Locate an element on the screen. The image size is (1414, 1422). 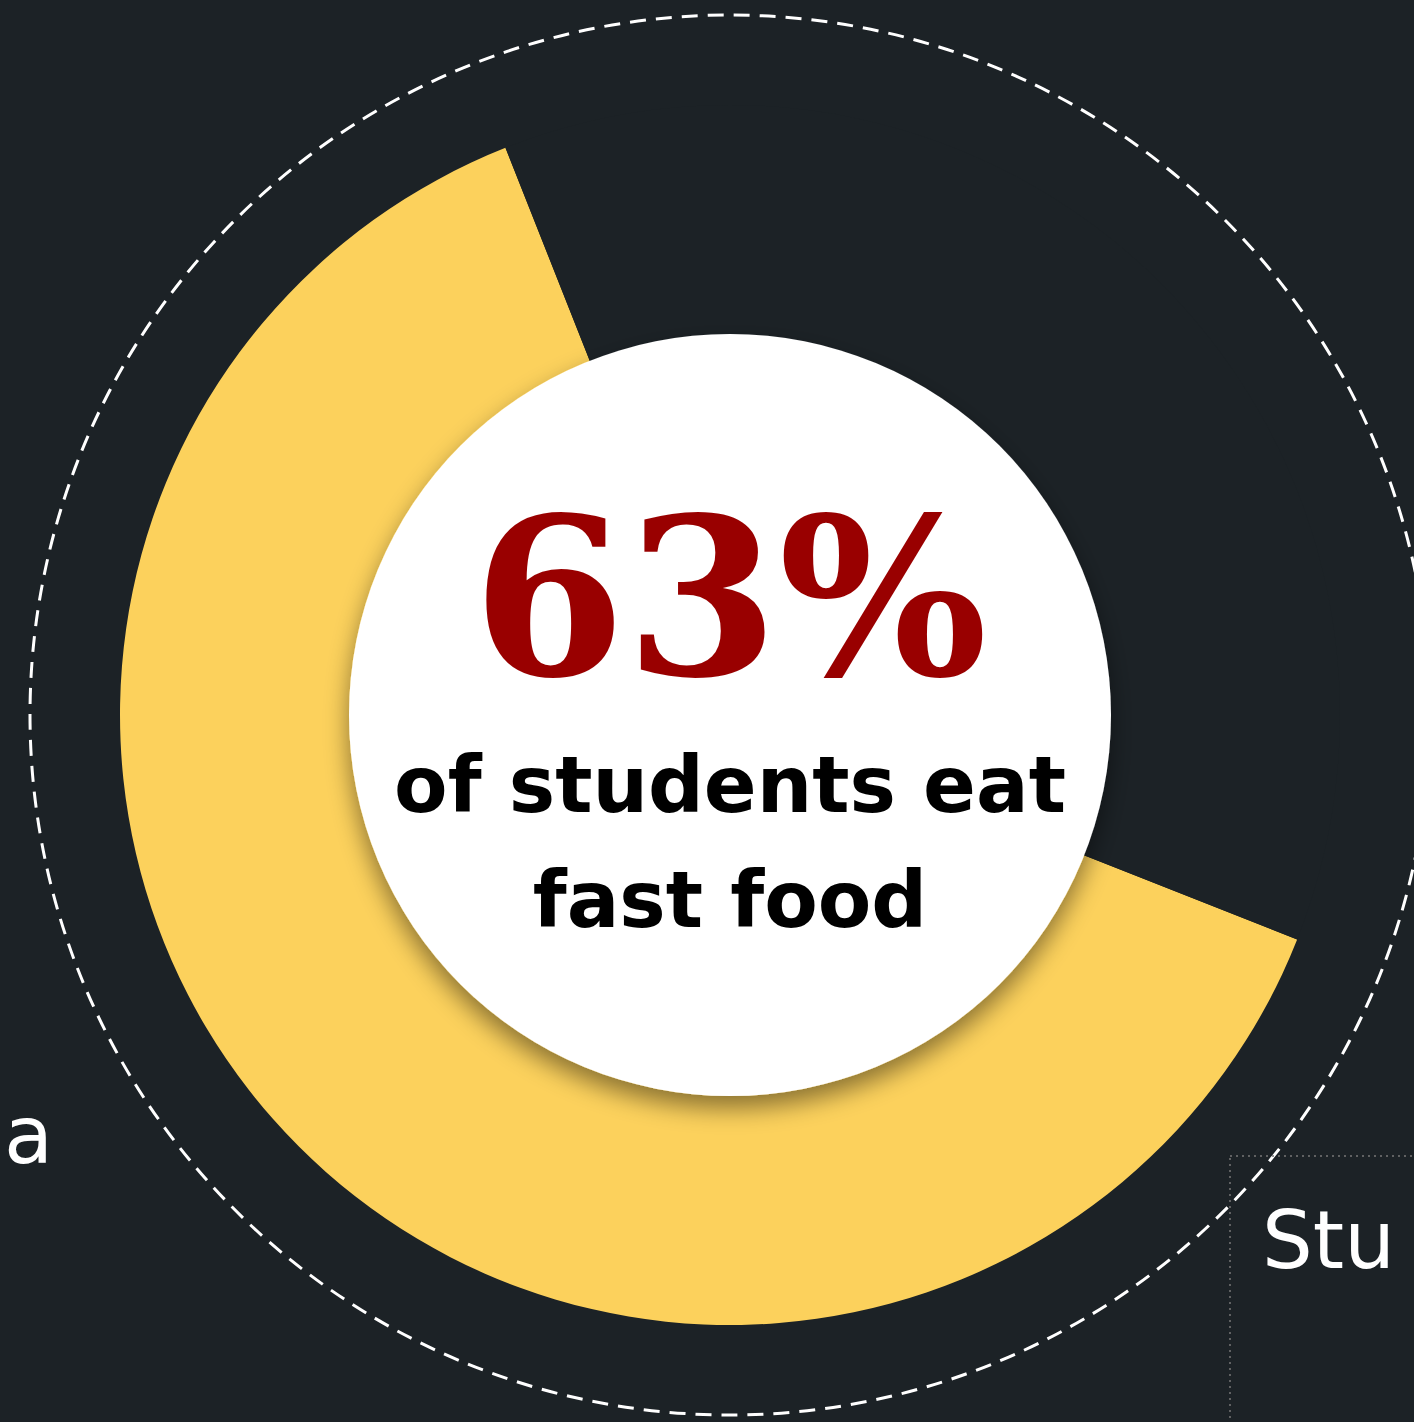
text: a is located at coordinates (29, 1135).